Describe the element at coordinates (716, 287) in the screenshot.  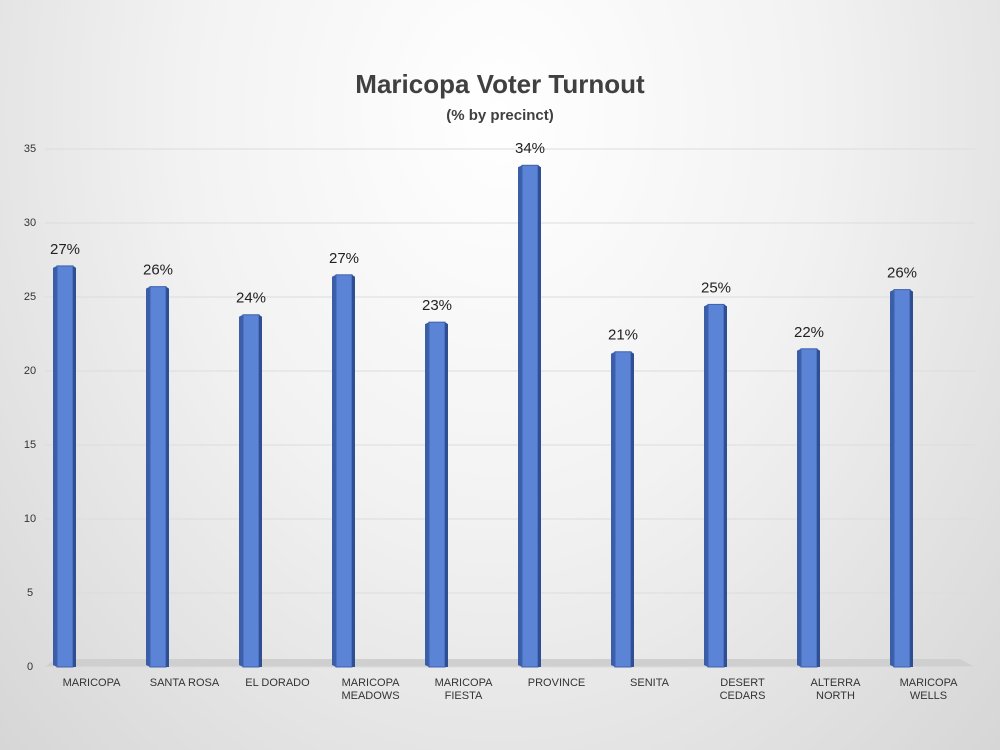
I see `data-label: 25%` at that location.